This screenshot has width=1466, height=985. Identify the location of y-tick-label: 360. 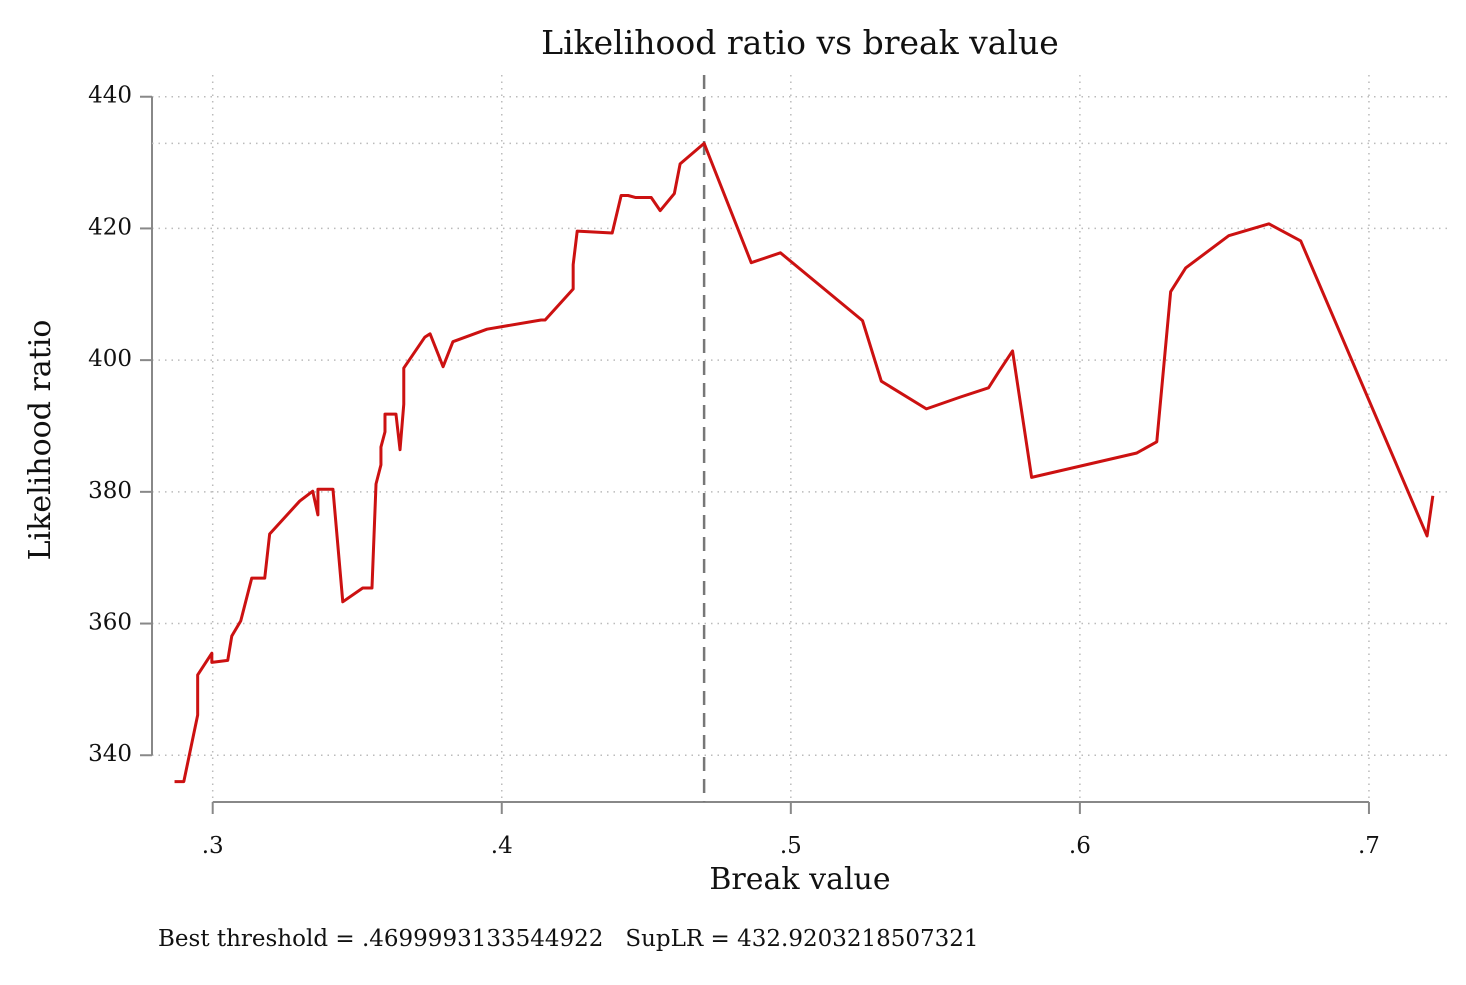
(110, 623).